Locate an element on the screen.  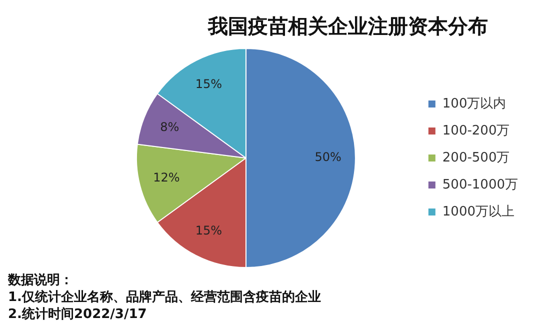
data-label: 12% is located at coordinates (166, 177).